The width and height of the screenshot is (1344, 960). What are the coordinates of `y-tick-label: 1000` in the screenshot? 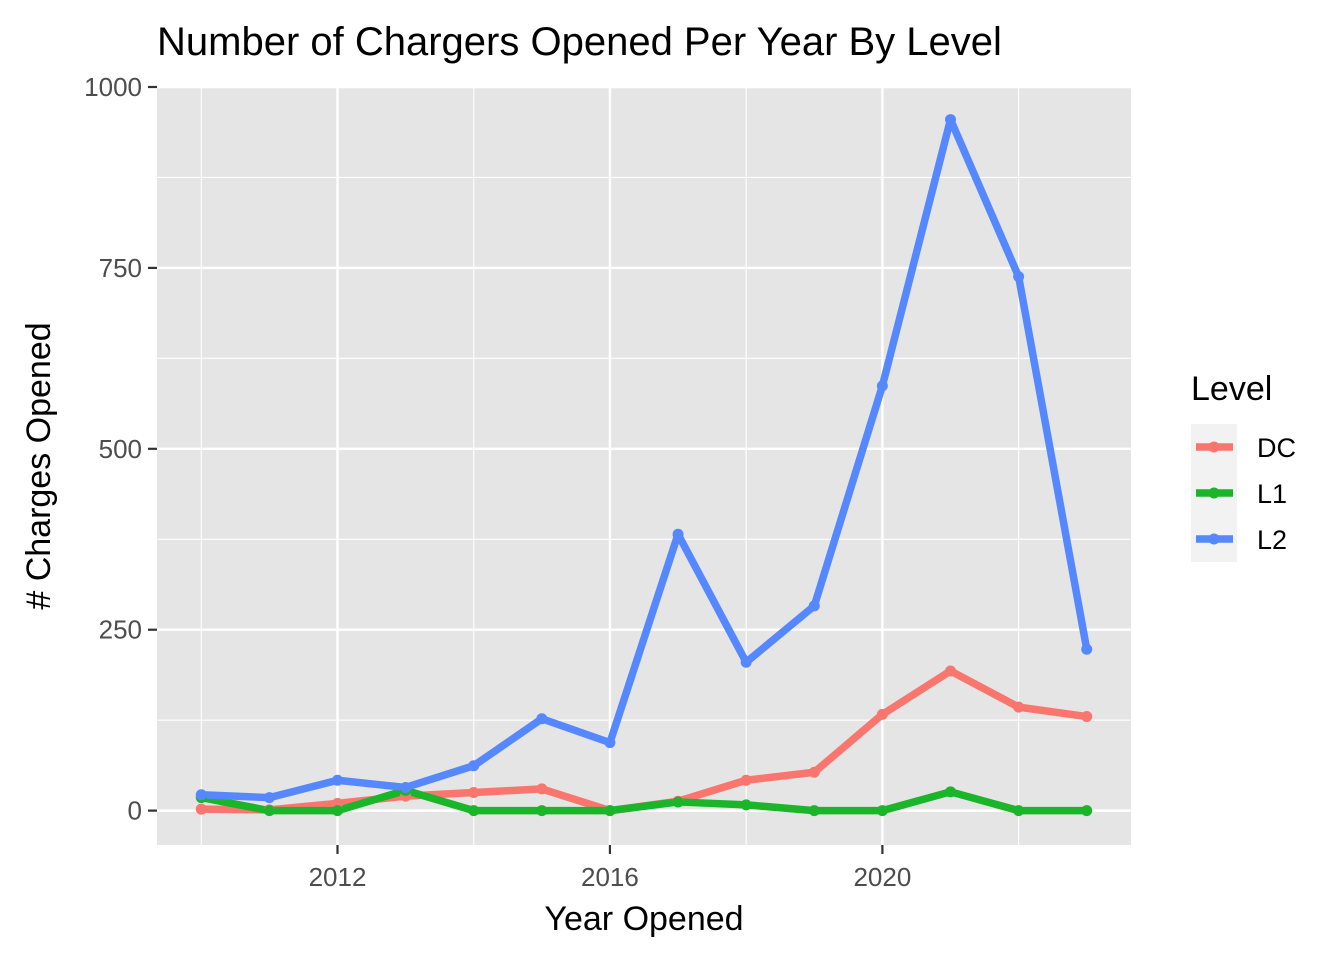 It's located at (113, 87).